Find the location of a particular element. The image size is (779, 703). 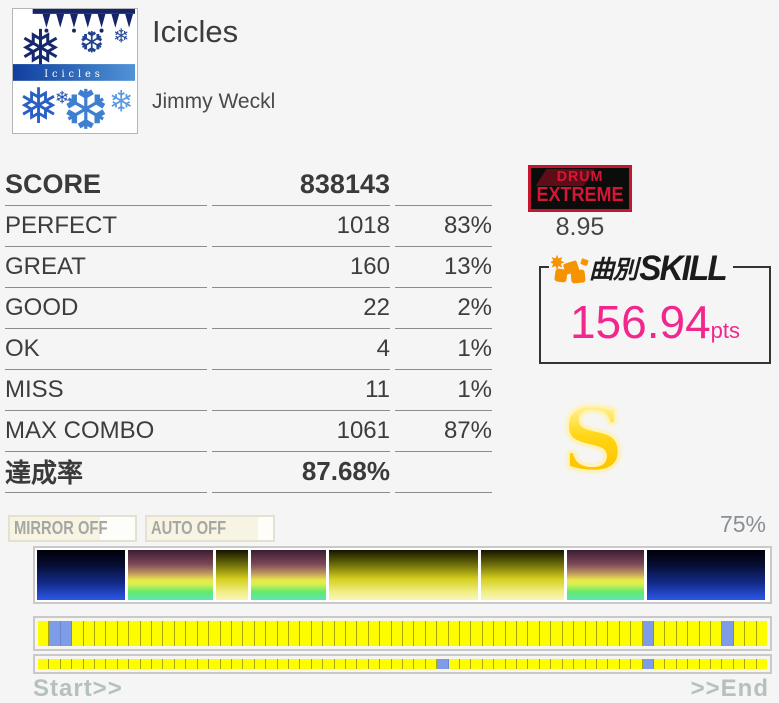

skill-label-main: SKILL is located at coordinates (683, 268).